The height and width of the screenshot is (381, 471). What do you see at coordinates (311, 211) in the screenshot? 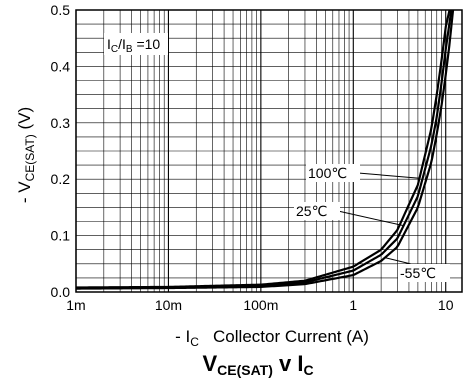
I see `annotation-label: 25℃` at bounding box center [311, 211].